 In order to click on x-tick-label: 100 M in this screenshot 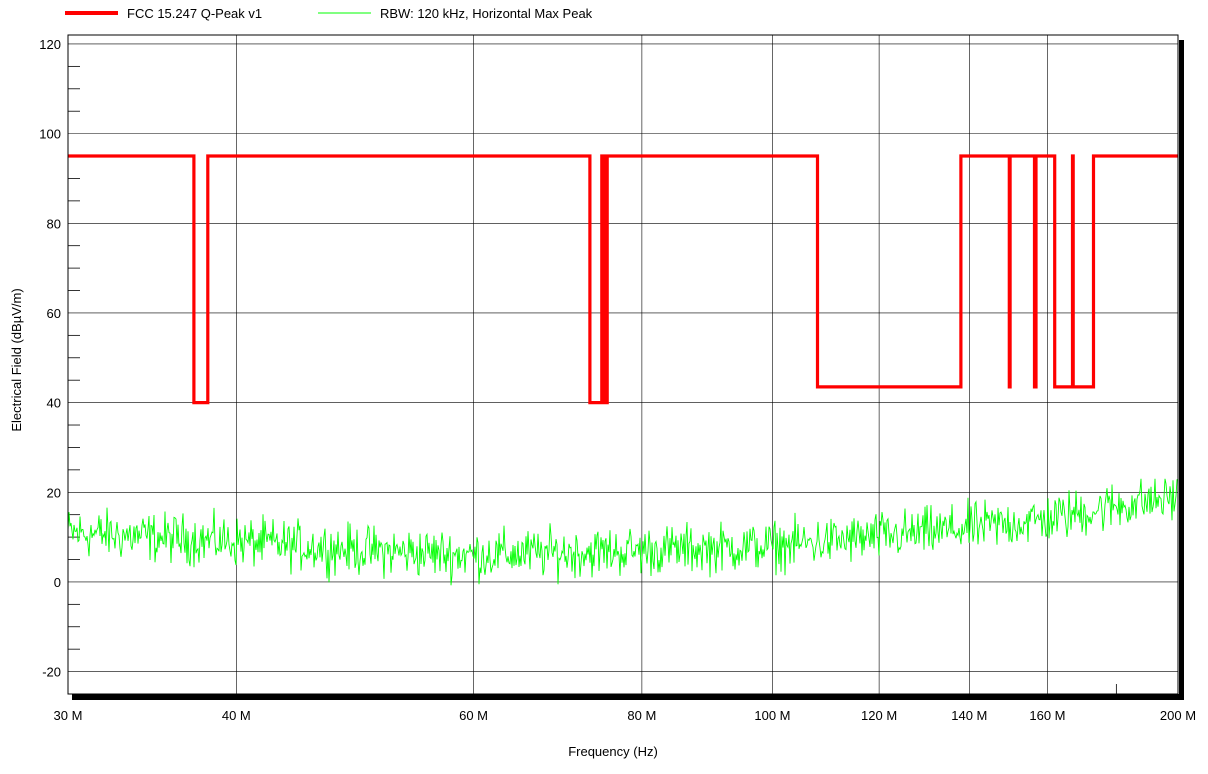, I will do `click(772, 715)`.